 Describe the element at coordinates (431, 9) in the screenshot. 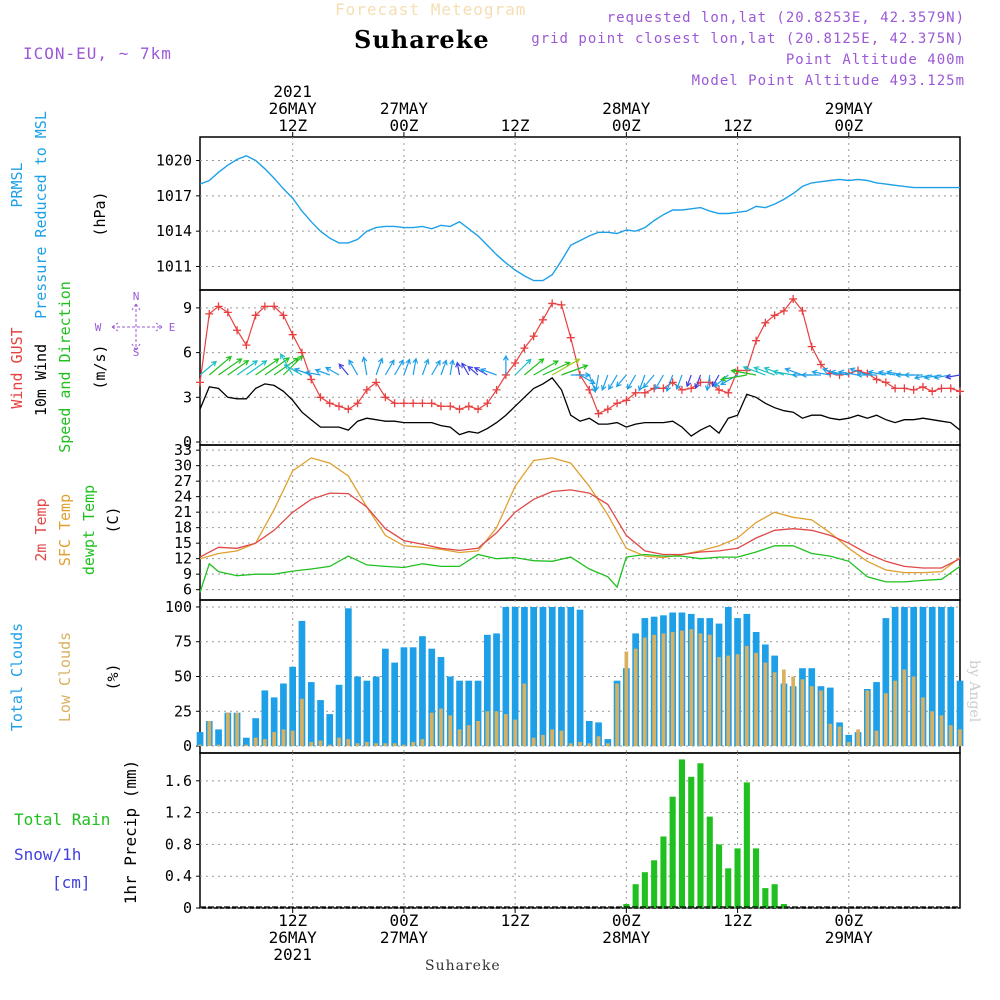

I see `forecast-title: Forecast Meteogram` at that location.